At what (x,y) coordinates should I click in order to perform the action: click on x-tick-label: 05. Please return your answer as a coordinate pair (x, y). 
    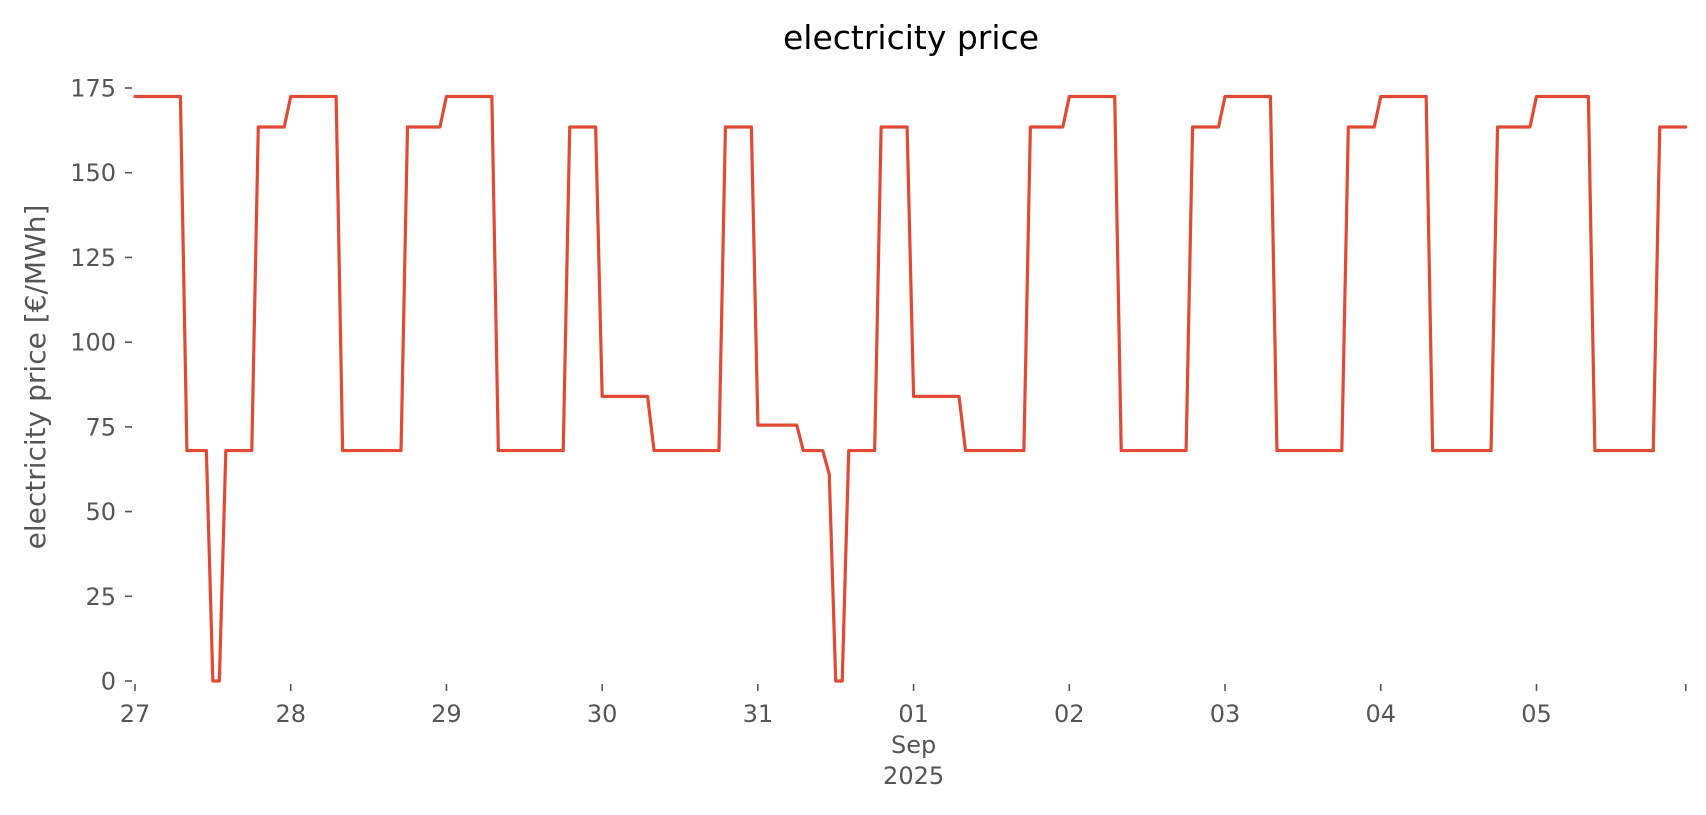
    Looking at the image, I should click on (1536, 714).